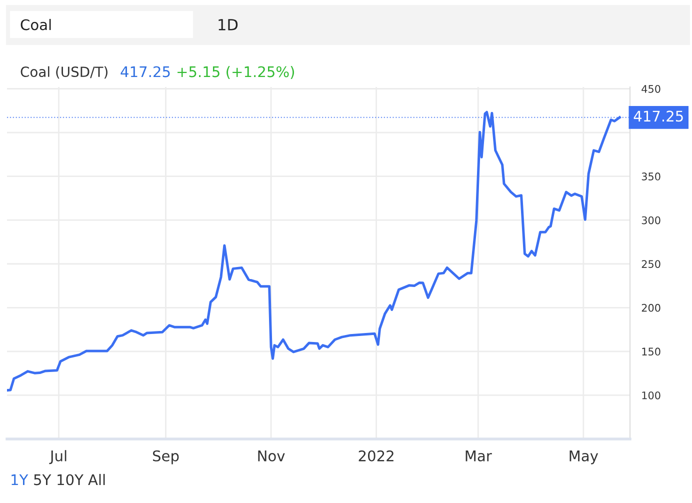 The width and height of the screenshot is (692, 503). I want to click on y-tick-label: 100, so click(651, 395).